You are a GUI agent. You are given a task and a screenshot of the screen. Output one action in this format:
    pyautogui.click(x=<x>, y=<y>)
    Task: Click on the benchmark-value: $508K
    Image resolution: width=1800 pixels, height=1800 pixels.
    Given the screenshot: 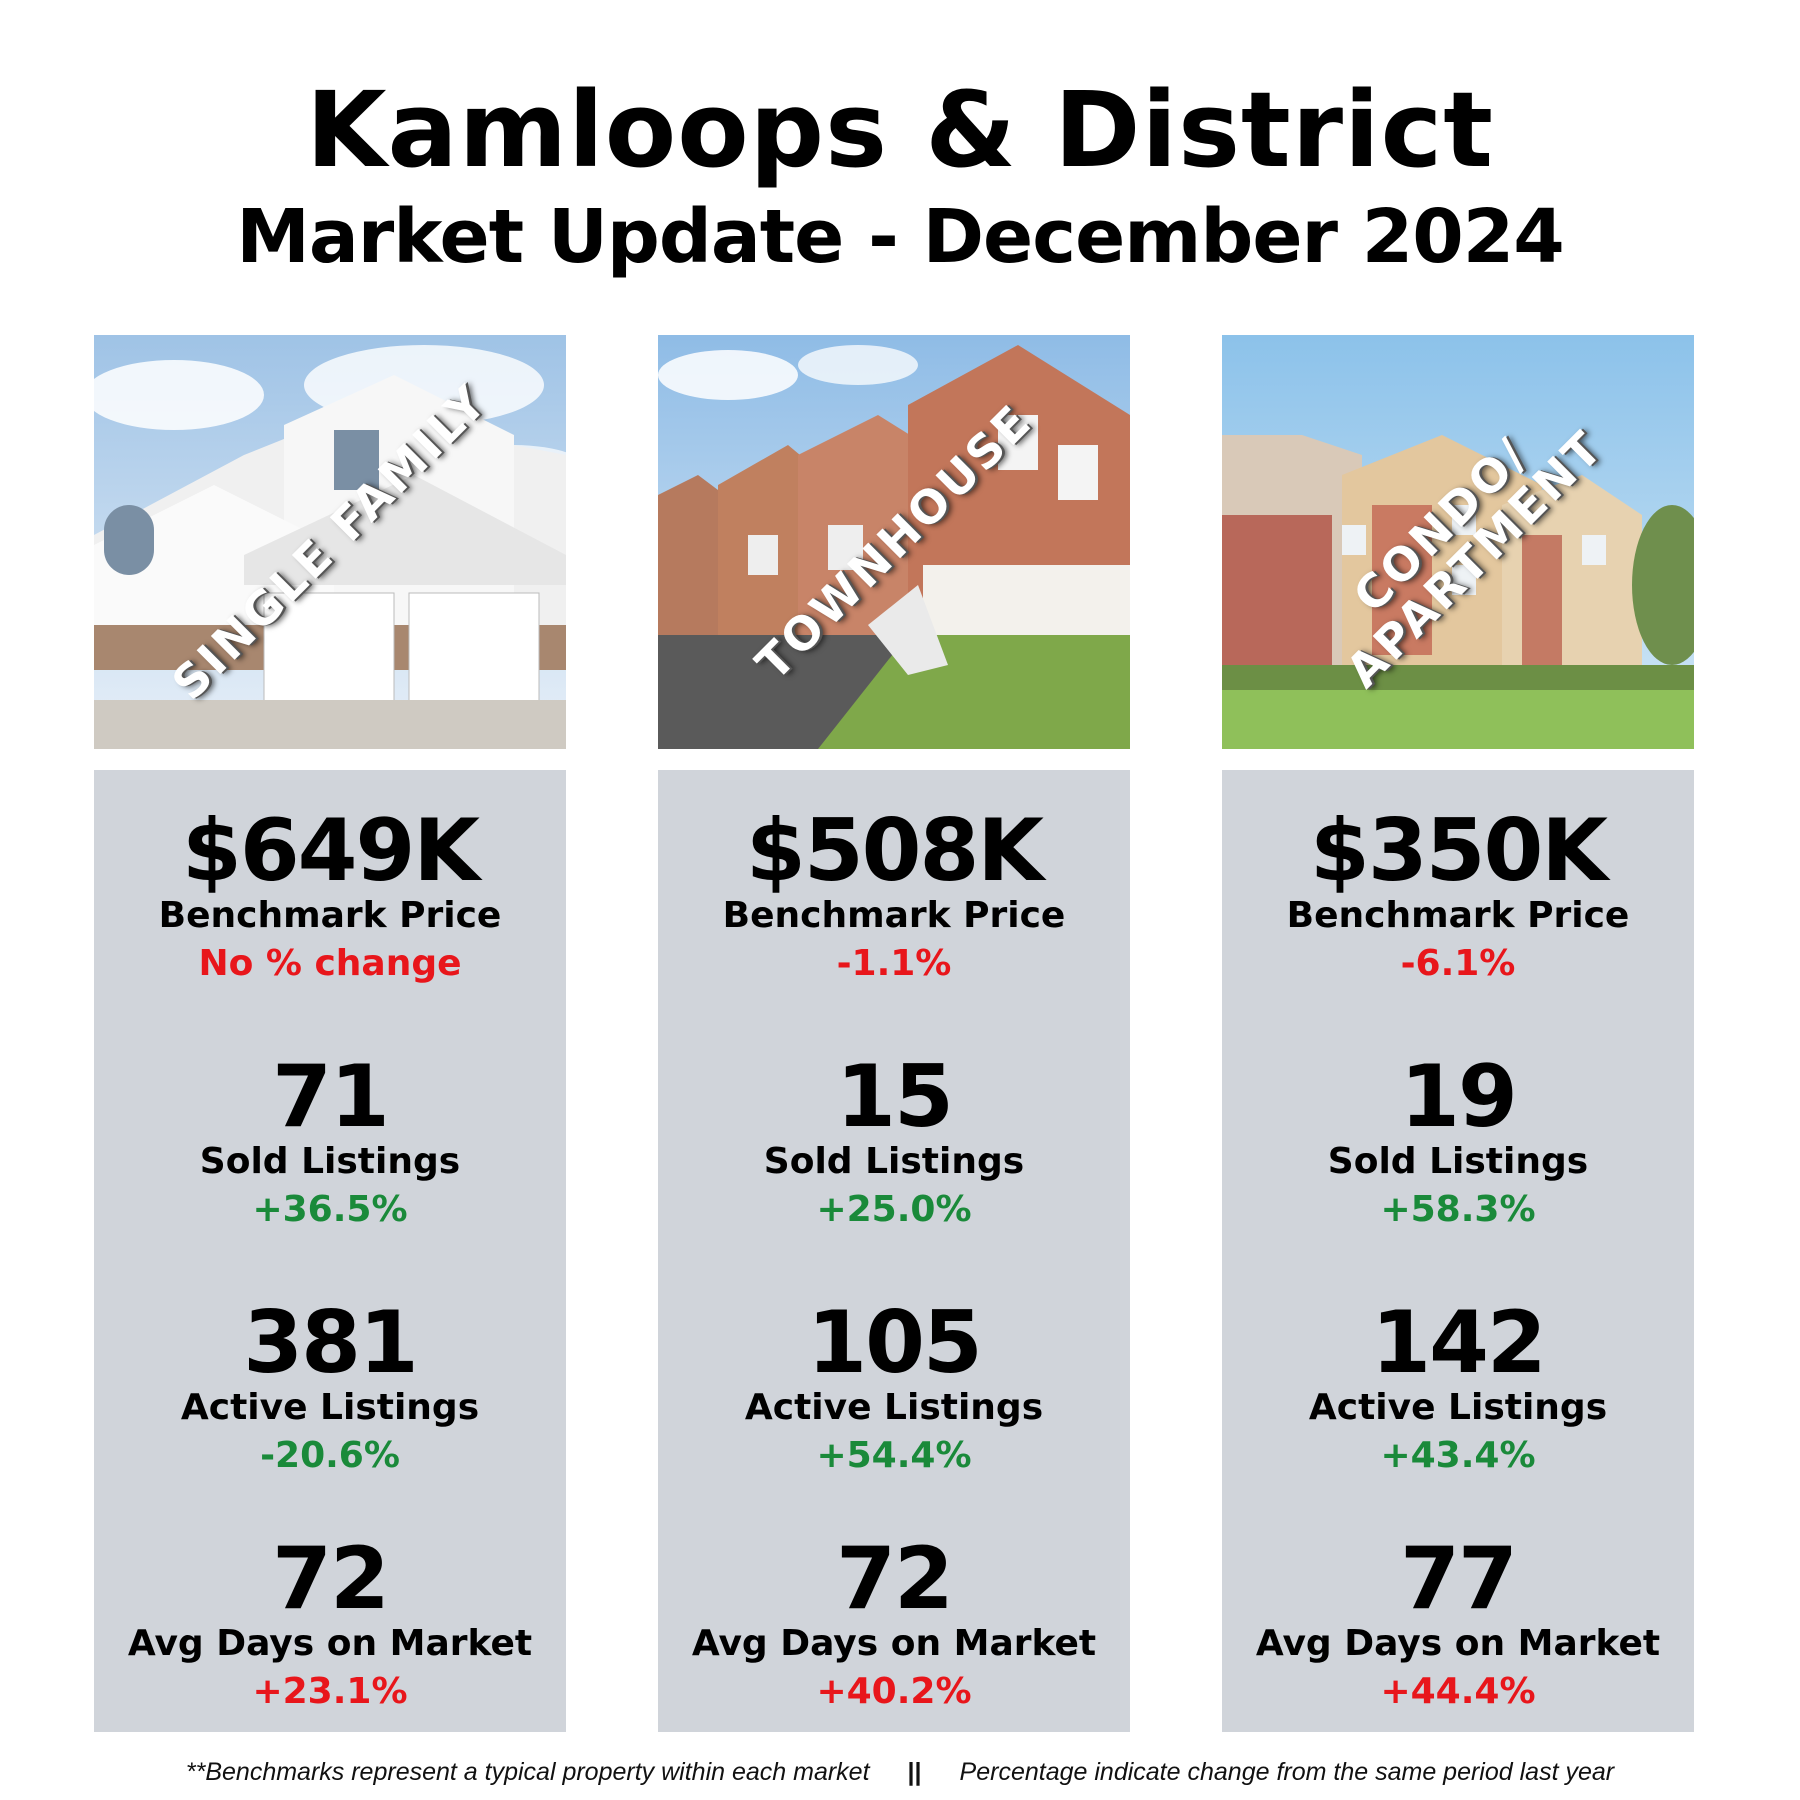 What is the action you would take?
    pyautogui.click(x=895, y=851)
    